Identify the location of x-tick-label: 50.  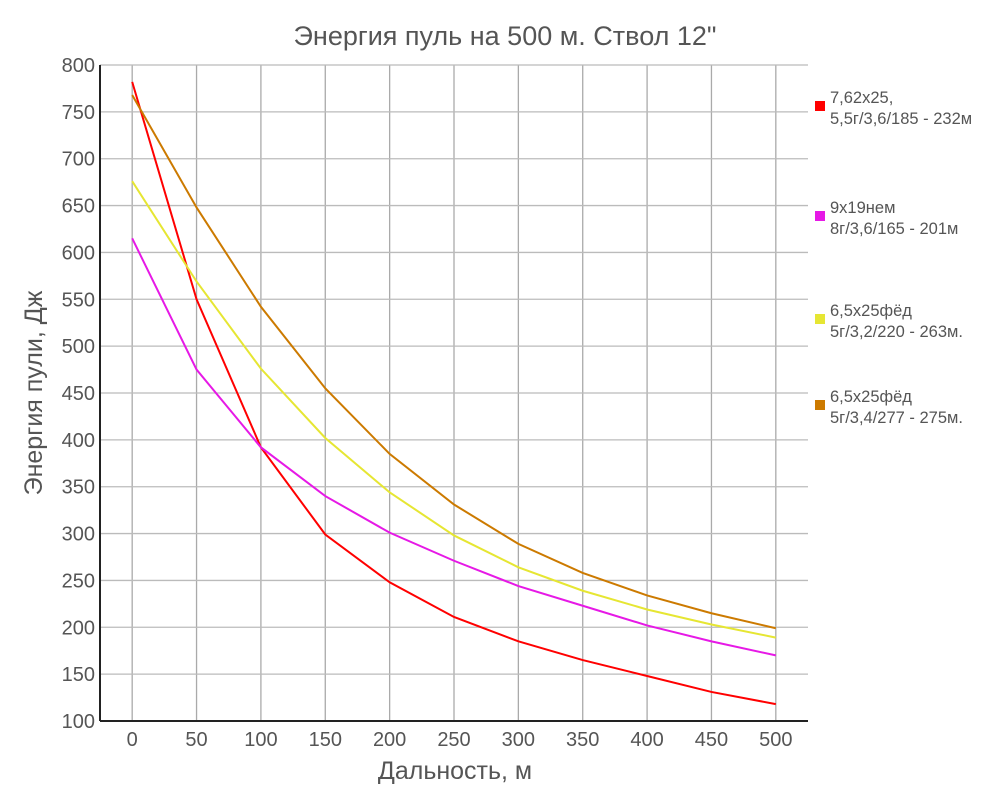
(196, 740).